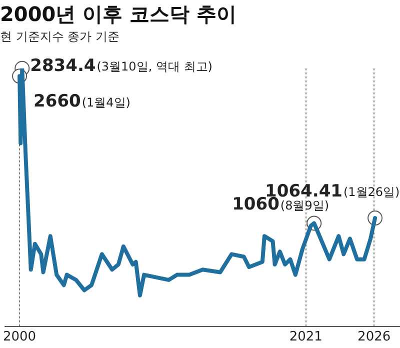  I want to click on x-tick-label: 2000, so click(19, 337).